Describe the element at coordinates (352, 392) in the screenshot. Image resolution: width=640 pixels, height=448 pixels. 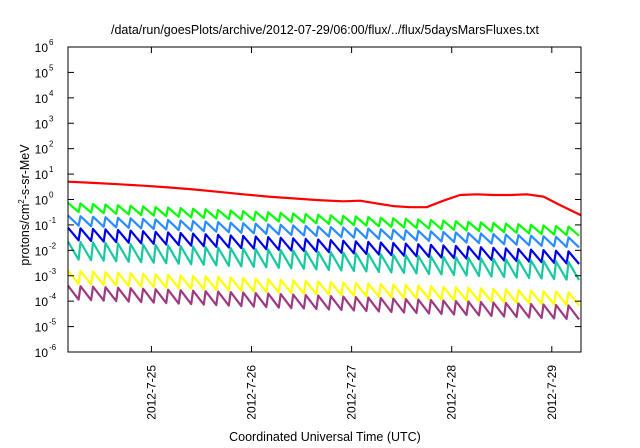
I see `x-tick-label: 2012-7-27` at that location.